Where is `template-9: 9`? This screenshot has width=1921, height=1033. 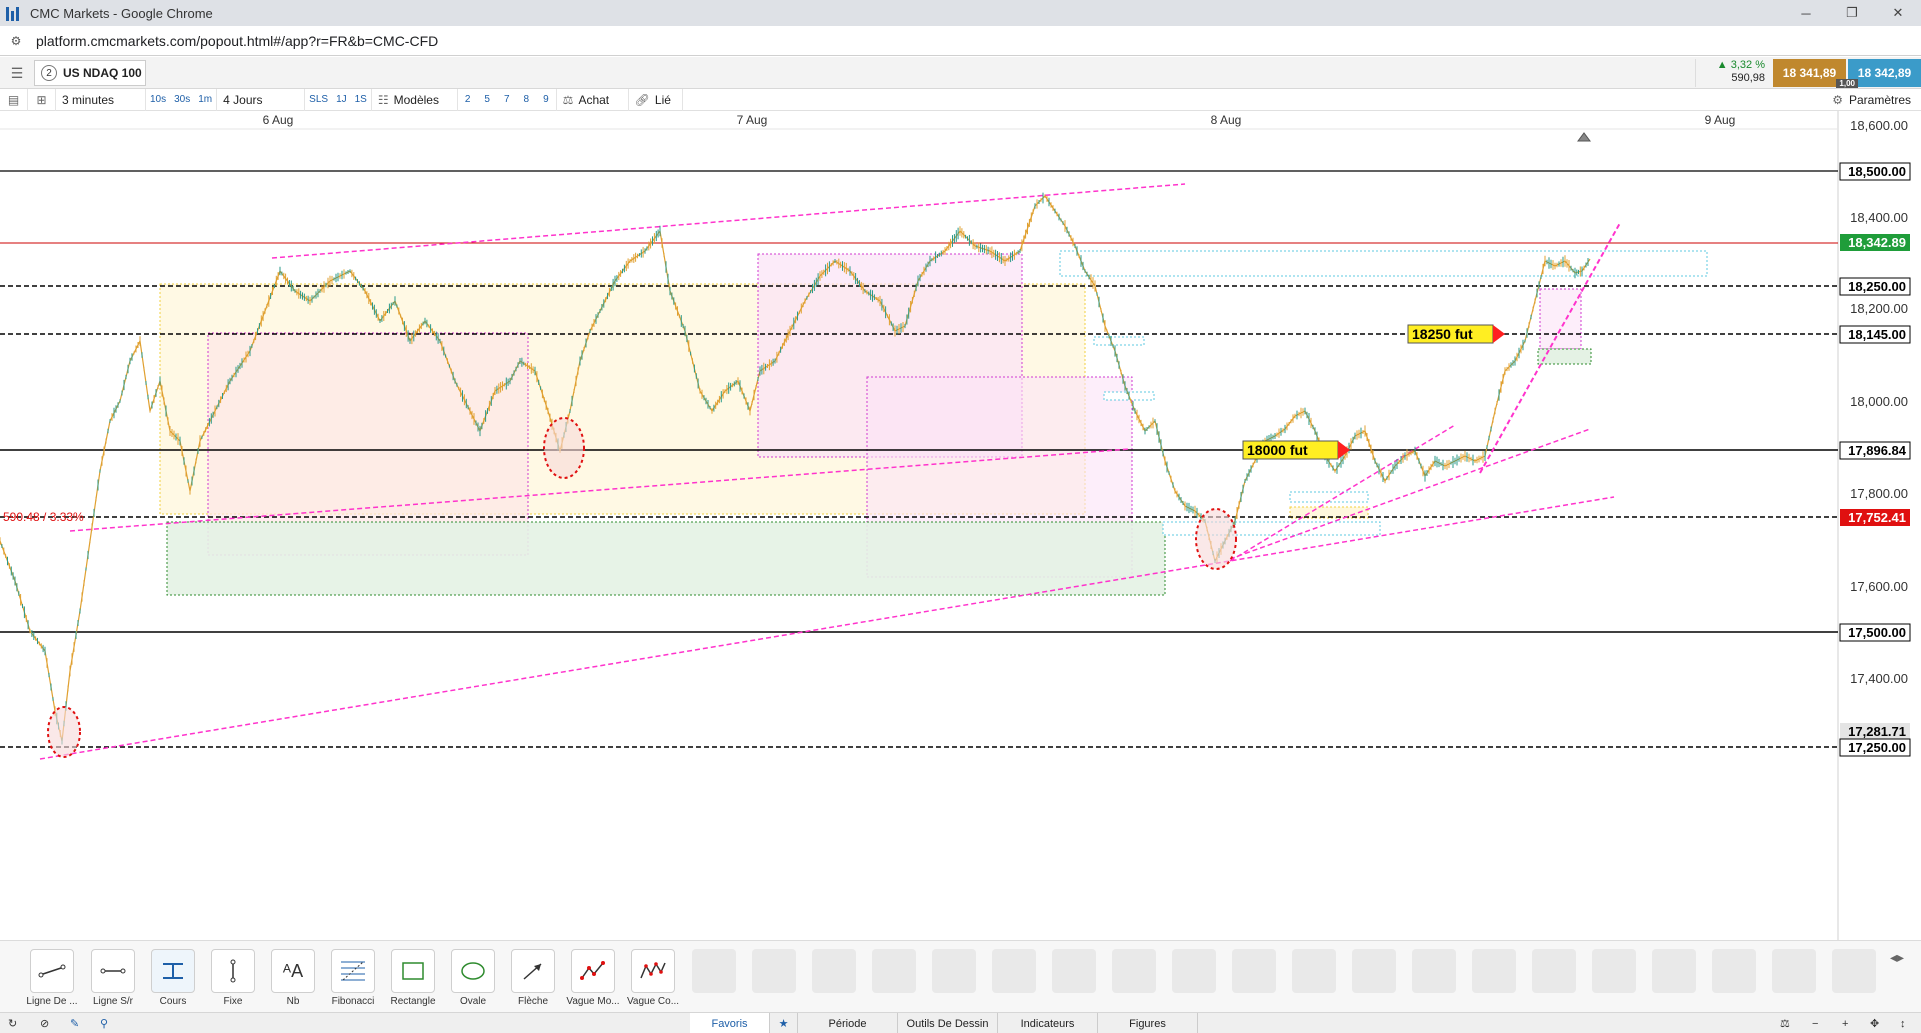 template-9: 9 is located at coordinates (546, 99).